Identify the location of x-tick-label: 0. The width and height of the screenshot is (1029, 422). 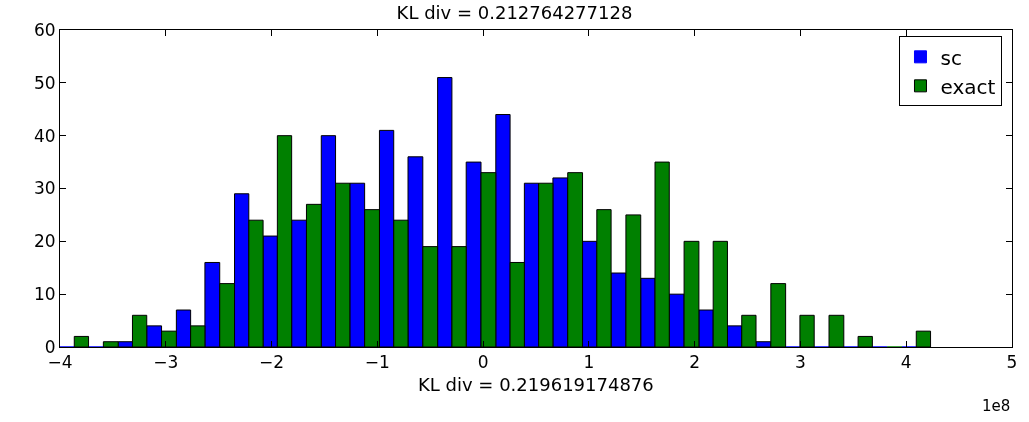
(483, 362).